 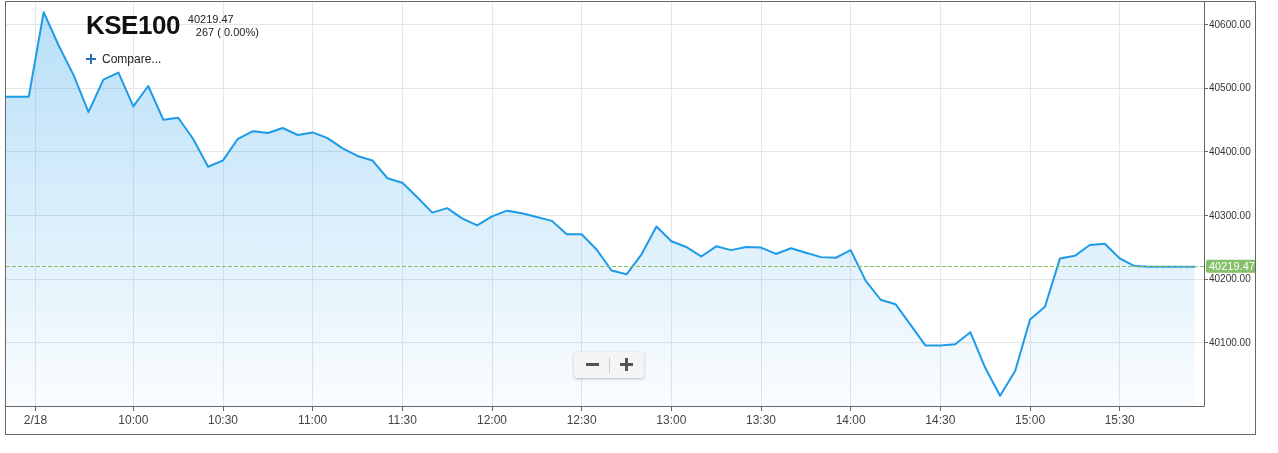 What do you see at coordinates (851, 420) in the screenshot?
I see `x-tick-label: 14:00` at bounding box center [851, 420].